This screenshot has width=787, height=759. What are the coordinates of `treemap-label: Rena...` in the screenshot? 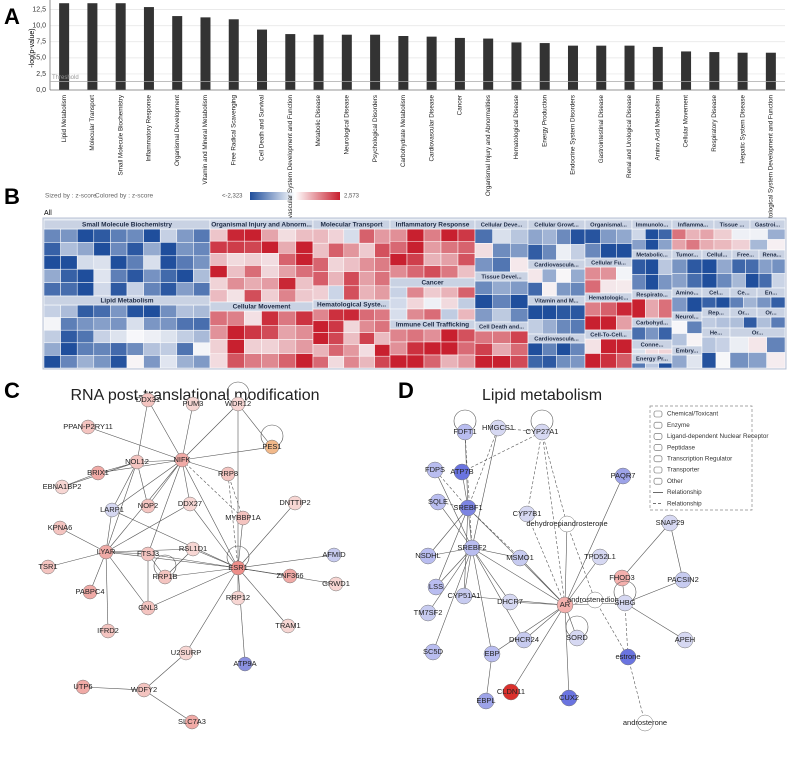 It's located at (771, 255).